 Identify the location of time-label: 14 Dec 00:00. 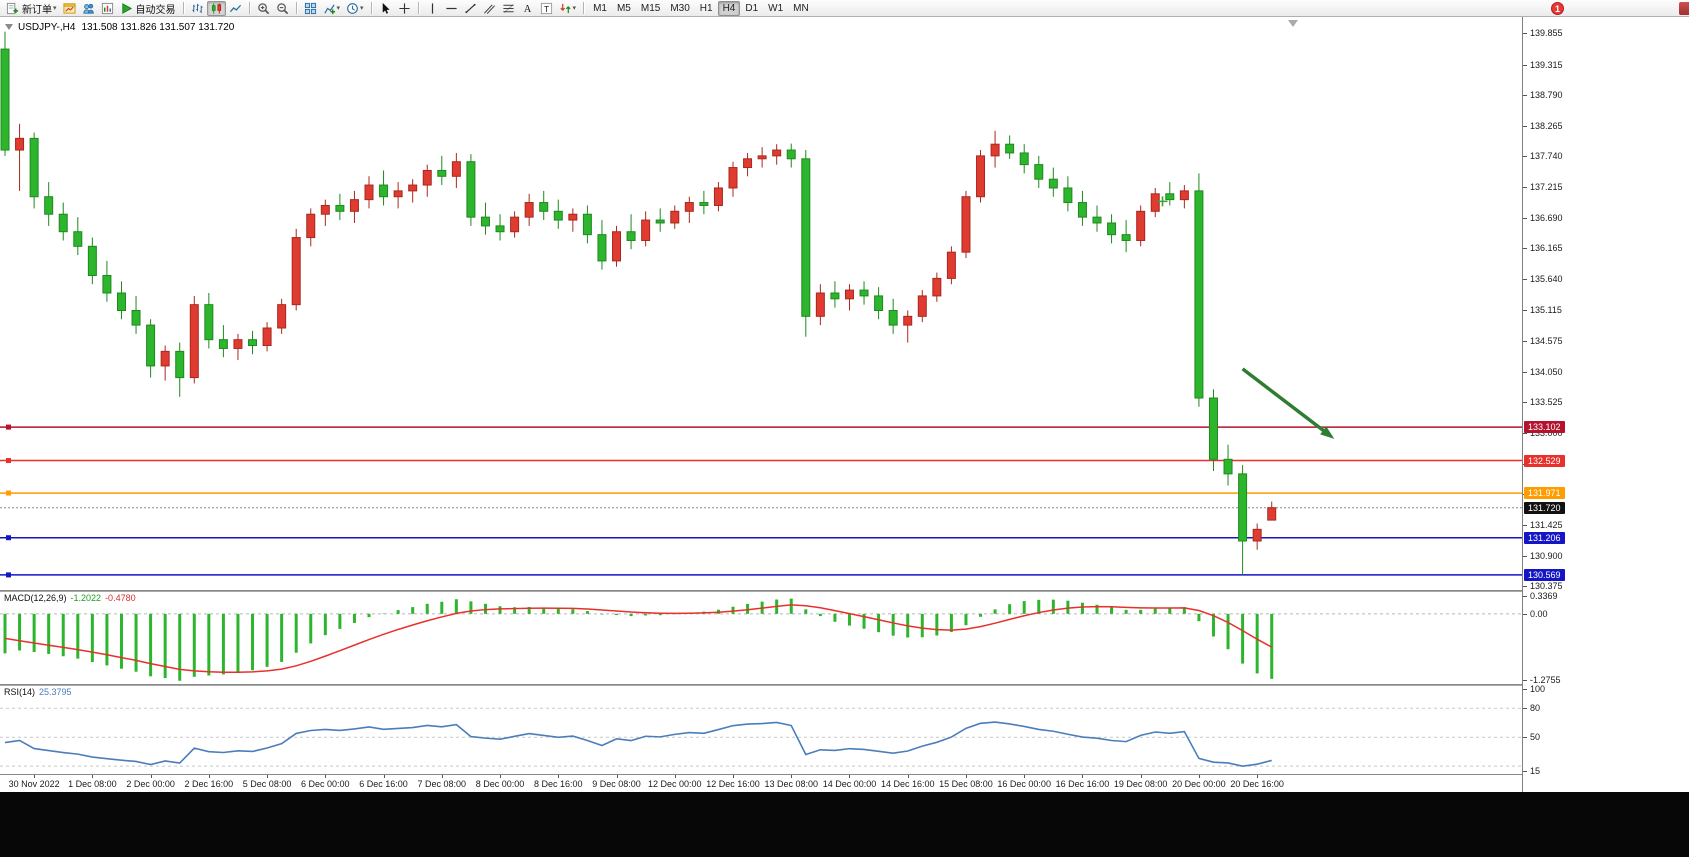
(849, 784).